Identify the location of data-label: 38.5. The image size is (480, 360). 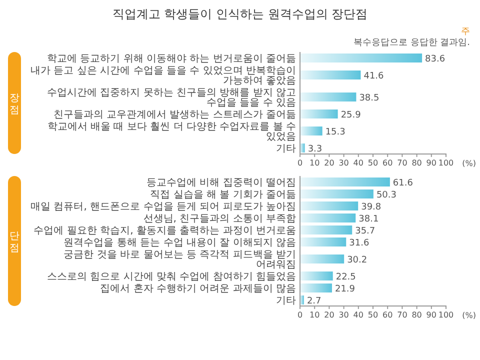
(369, 99).